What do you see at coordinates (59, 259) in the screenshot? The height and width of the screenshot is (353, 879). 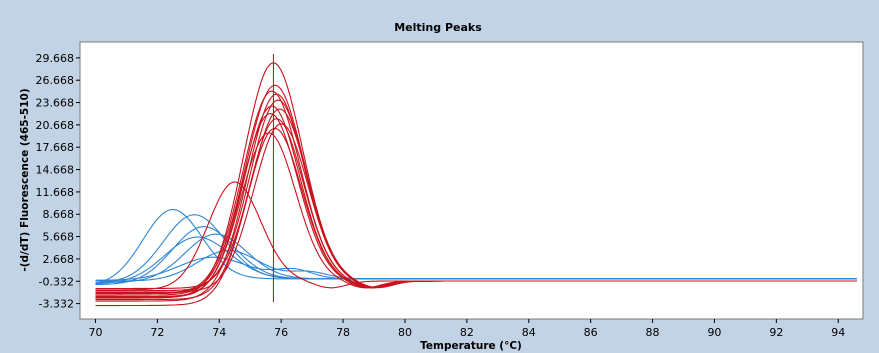 I see `y-tick-label: 2.668` at bounding box center [59, 259].